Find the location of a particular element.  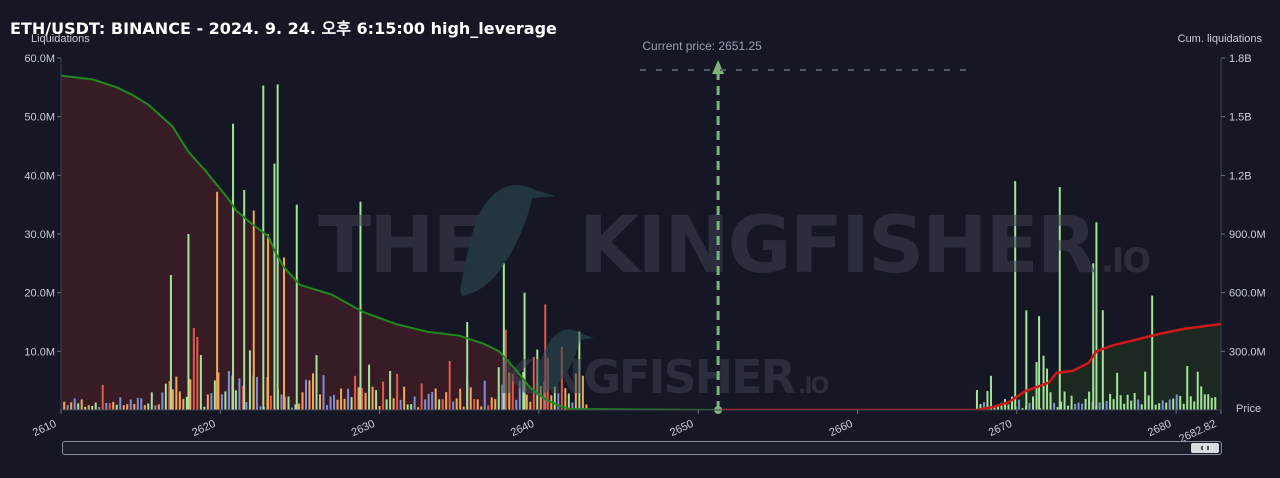

x-axis-title: Price is located at coordinates (1248, 409).